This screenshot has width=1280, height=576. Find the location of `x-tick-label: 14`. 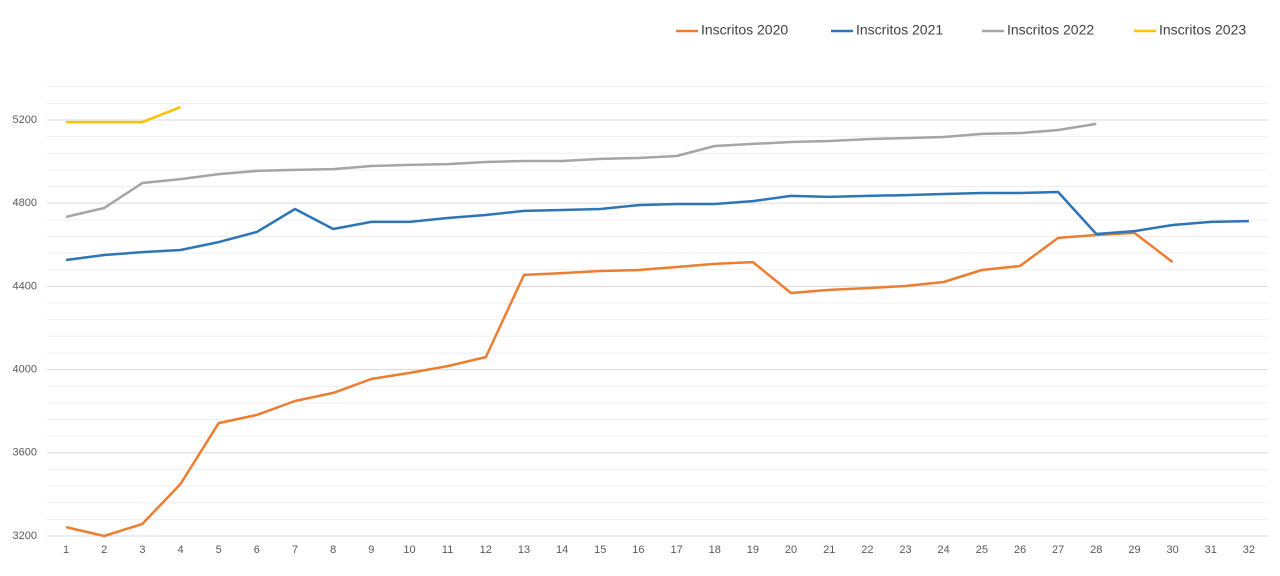

x-tick-label: 14 is located at coordinates (562, 550).